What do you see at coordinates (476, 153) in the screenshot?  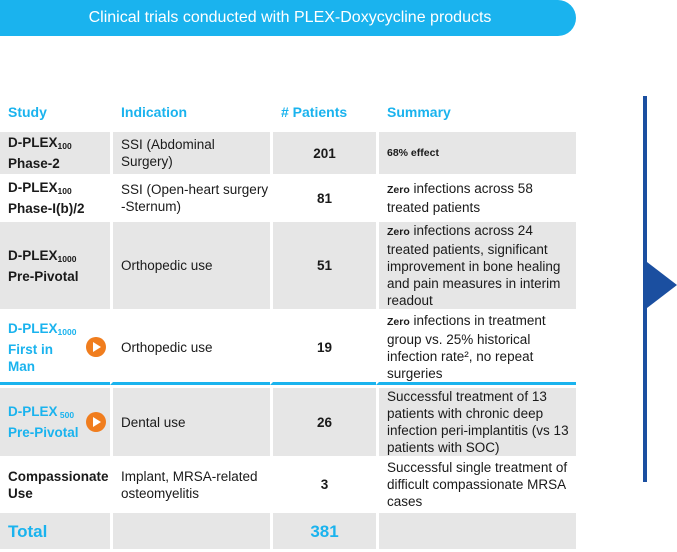 I see `summary-cell: 68% effect` at bounding box center [476, 153].